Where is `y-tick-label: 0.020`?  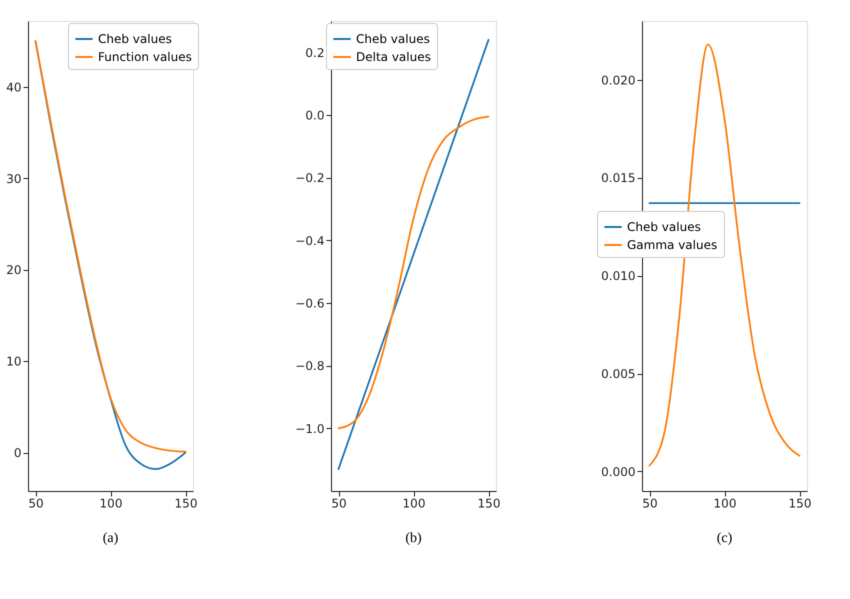 y-tick-label: 0.020 is located at coordinates (618, 80).